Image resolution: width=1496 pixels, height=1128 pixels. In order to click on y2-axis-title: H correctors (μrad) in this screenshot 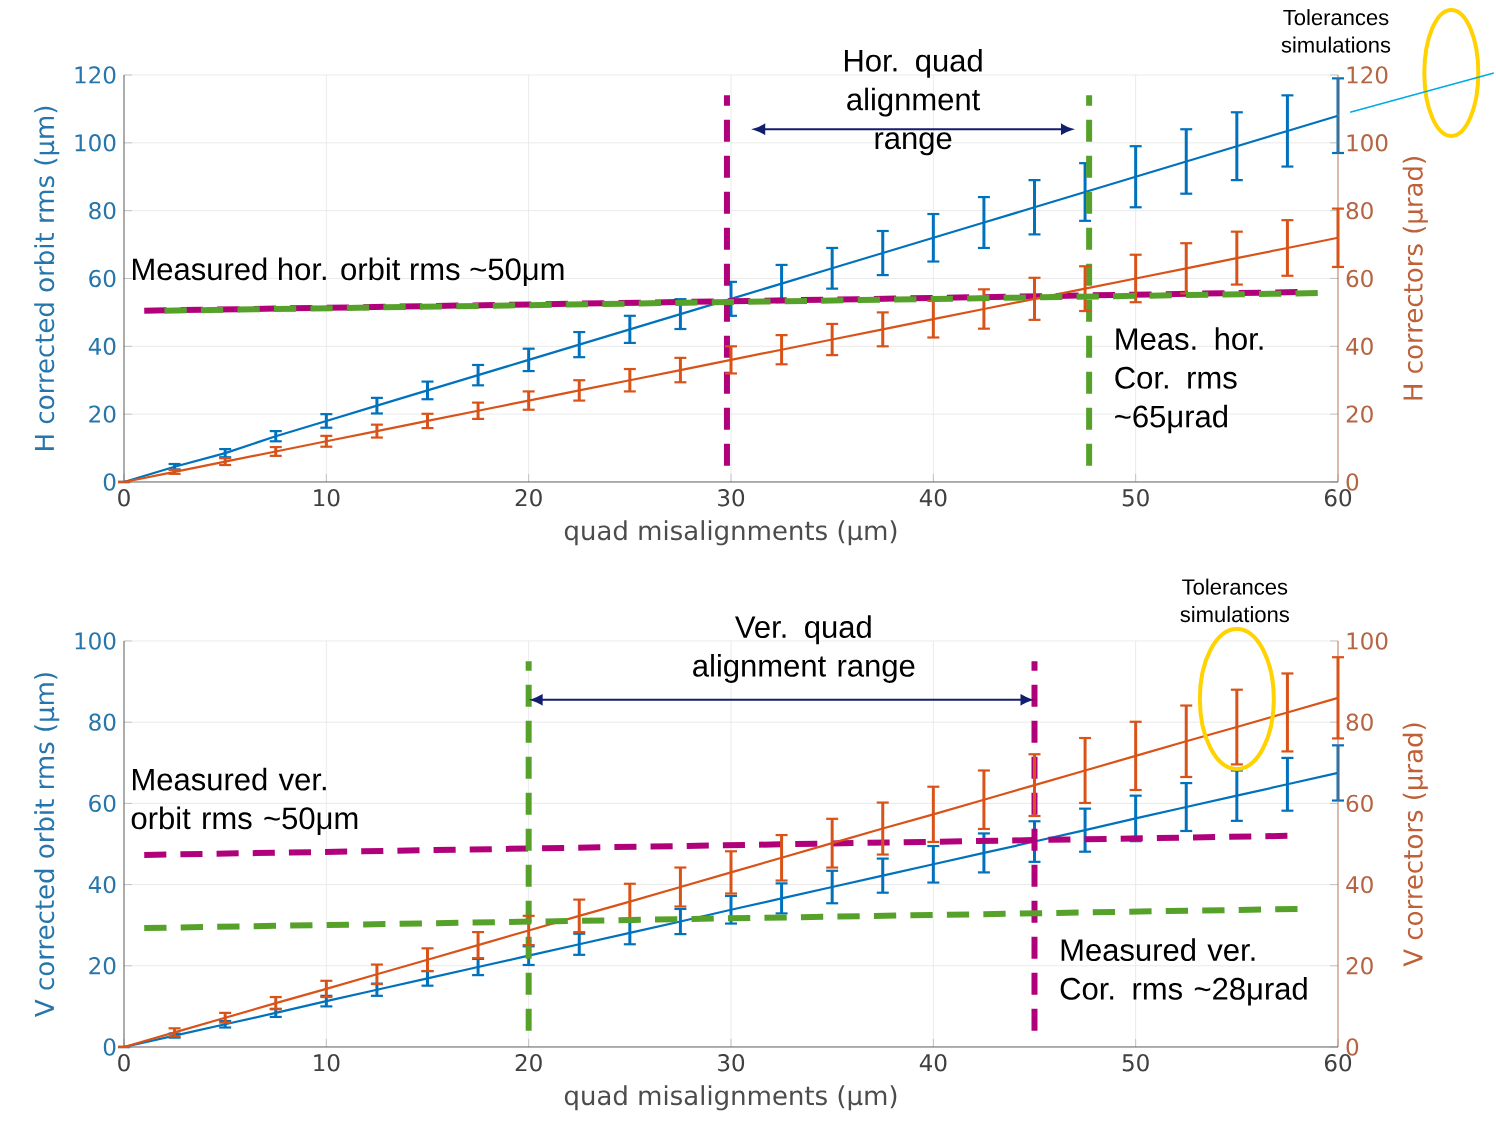, I will do `click(1415, 278)`.